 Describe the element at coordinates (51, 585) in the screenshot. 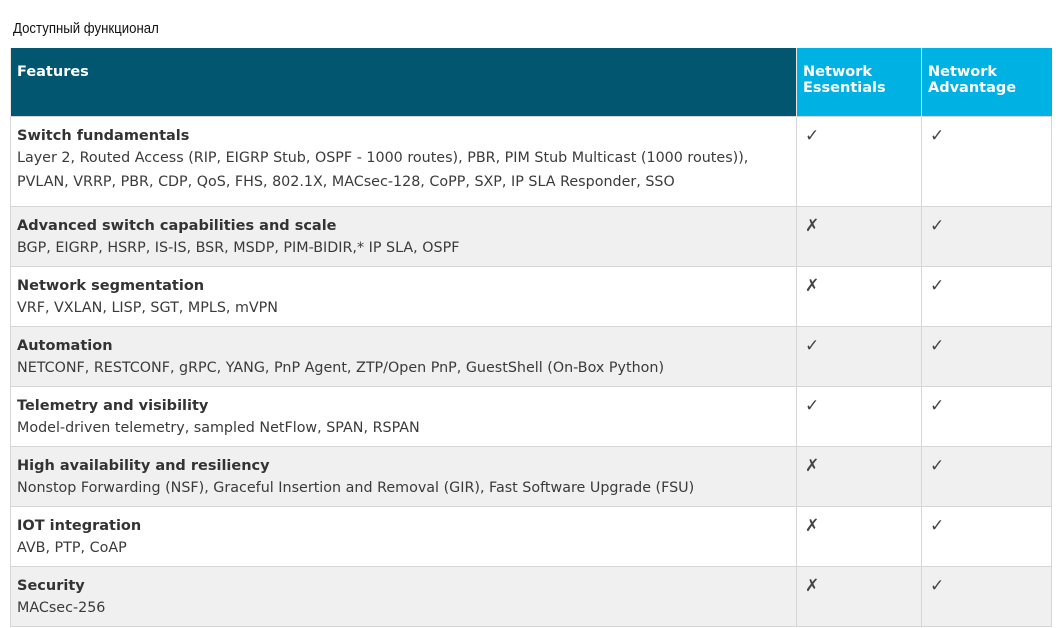

I see `feature-name: Security` at that location.